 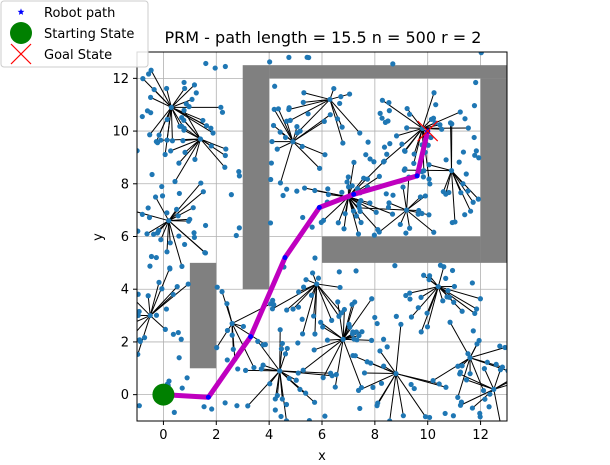 What do you see at coordinates (428, 131) in the screenshot?
I see `goal-state-marker` at bounding box center [428, 131].